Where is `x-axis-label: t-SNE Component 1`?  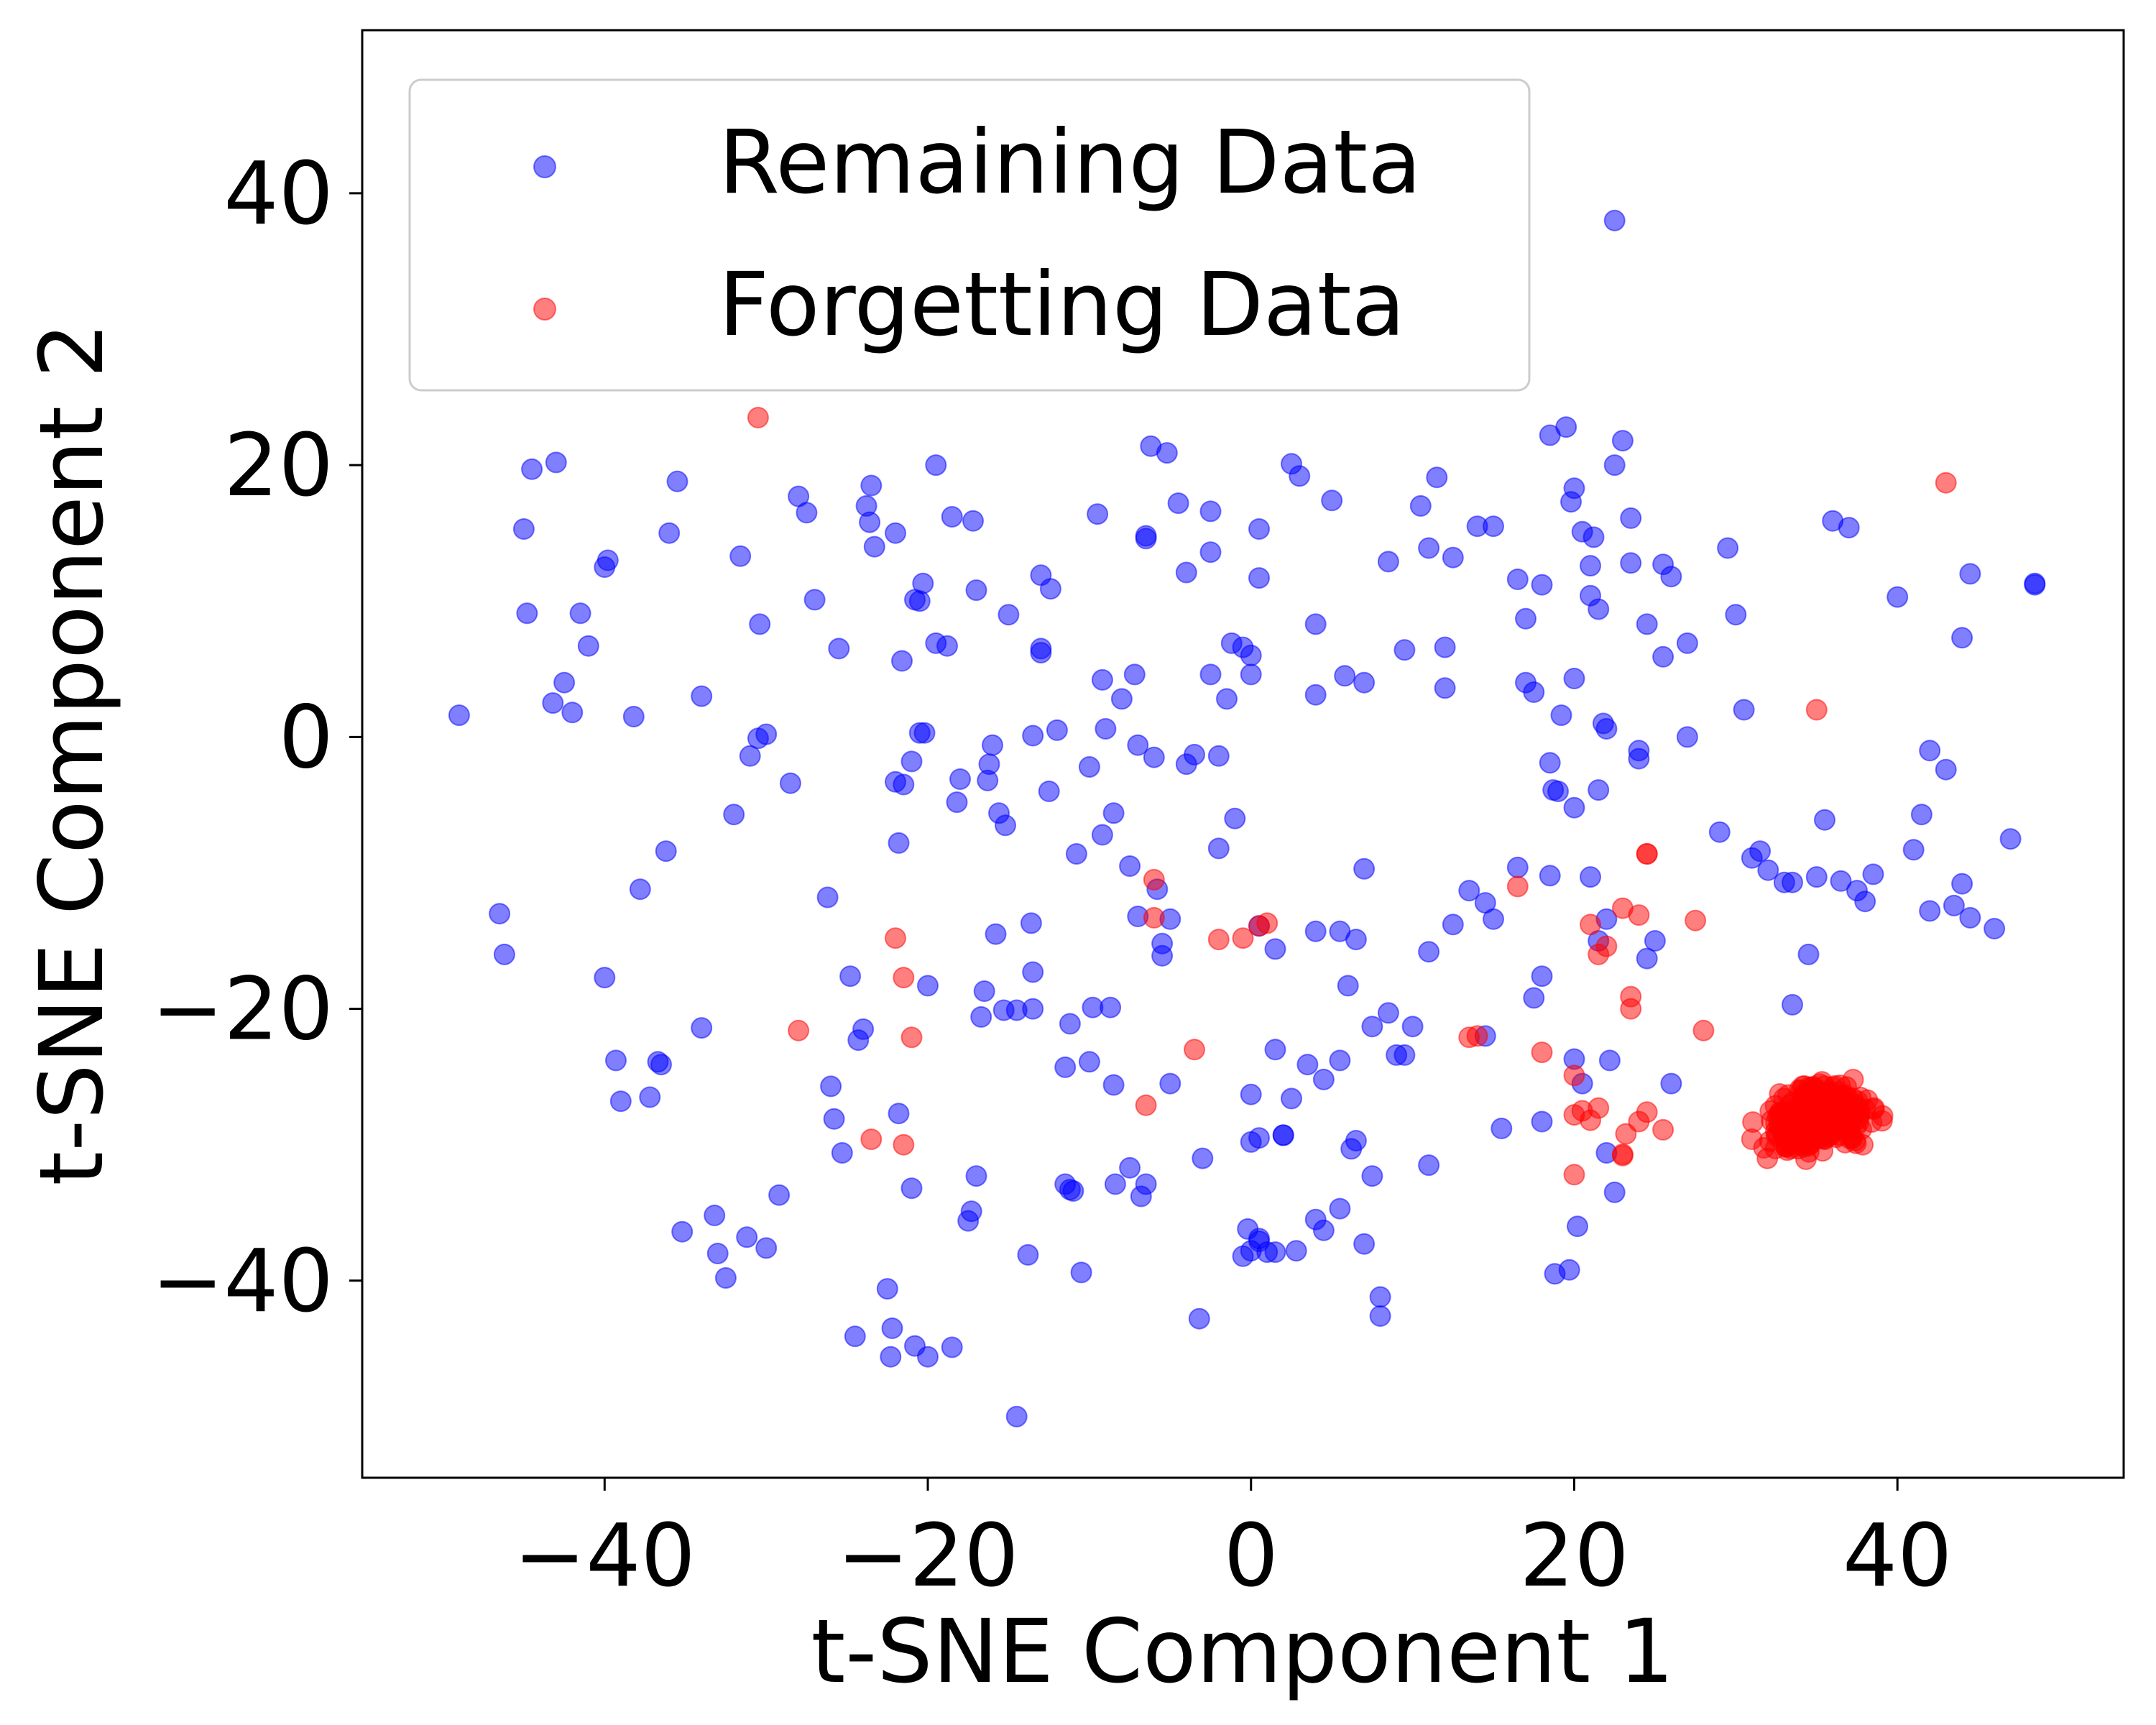 x-axis-label: t-SNE Component 1 is located at coordinates (1242, 1652).